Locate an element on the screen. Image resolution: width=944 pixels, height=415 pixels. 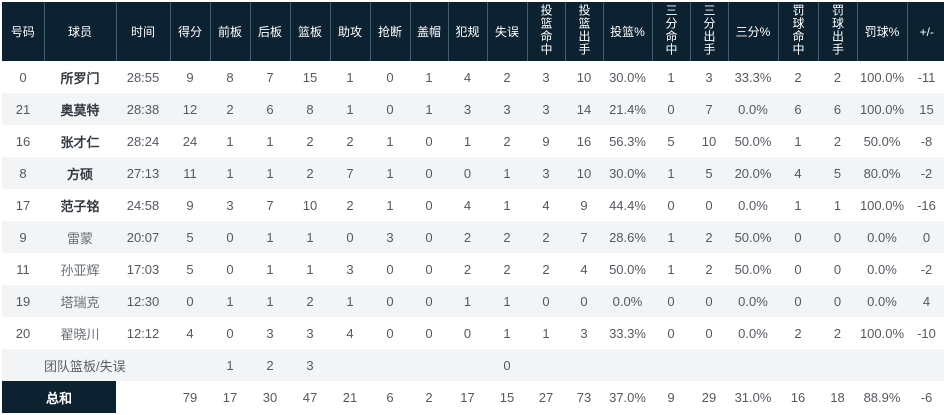
cell-points is located at coordinates (190, 365).